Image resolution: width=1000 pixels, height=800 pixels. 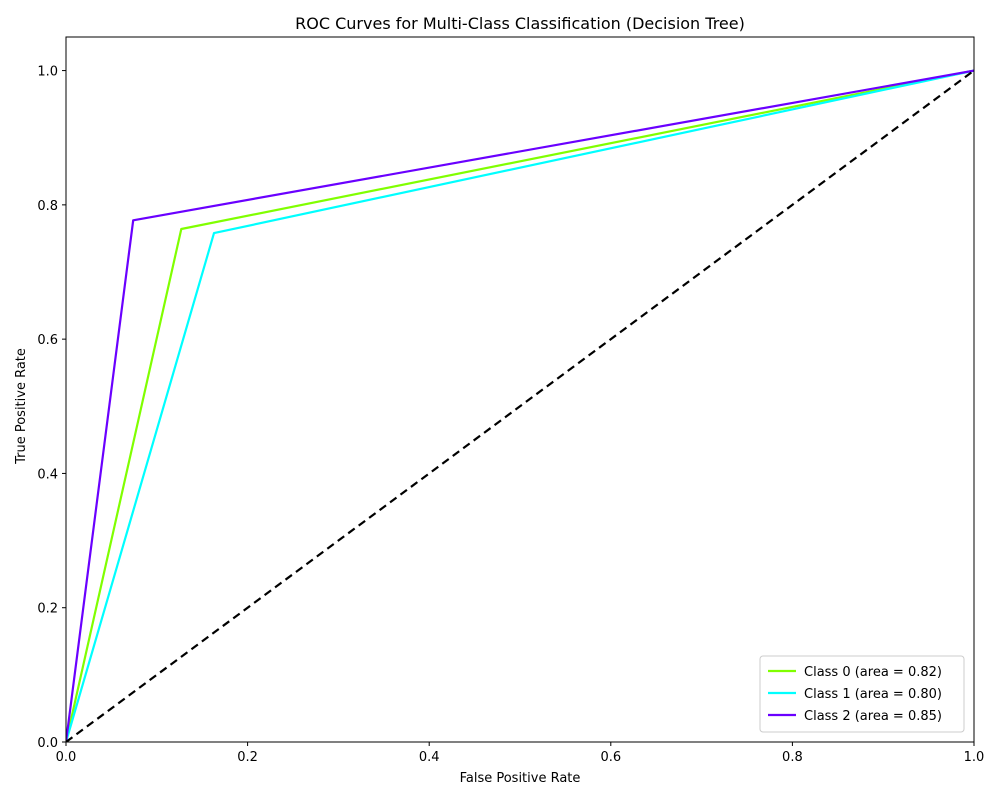 What do you see at coordinates (520, 778) in the screenshot?
I see `x-axis-title: False Positive Rate` at bounding box center [520, 778].